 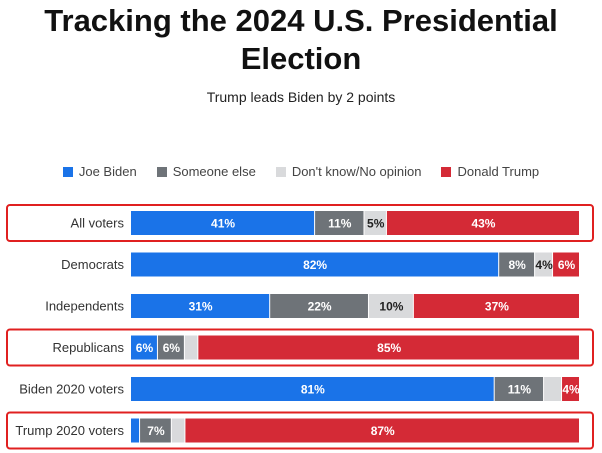 I want to click on data-label: 7%, so click(x=156, y=431).